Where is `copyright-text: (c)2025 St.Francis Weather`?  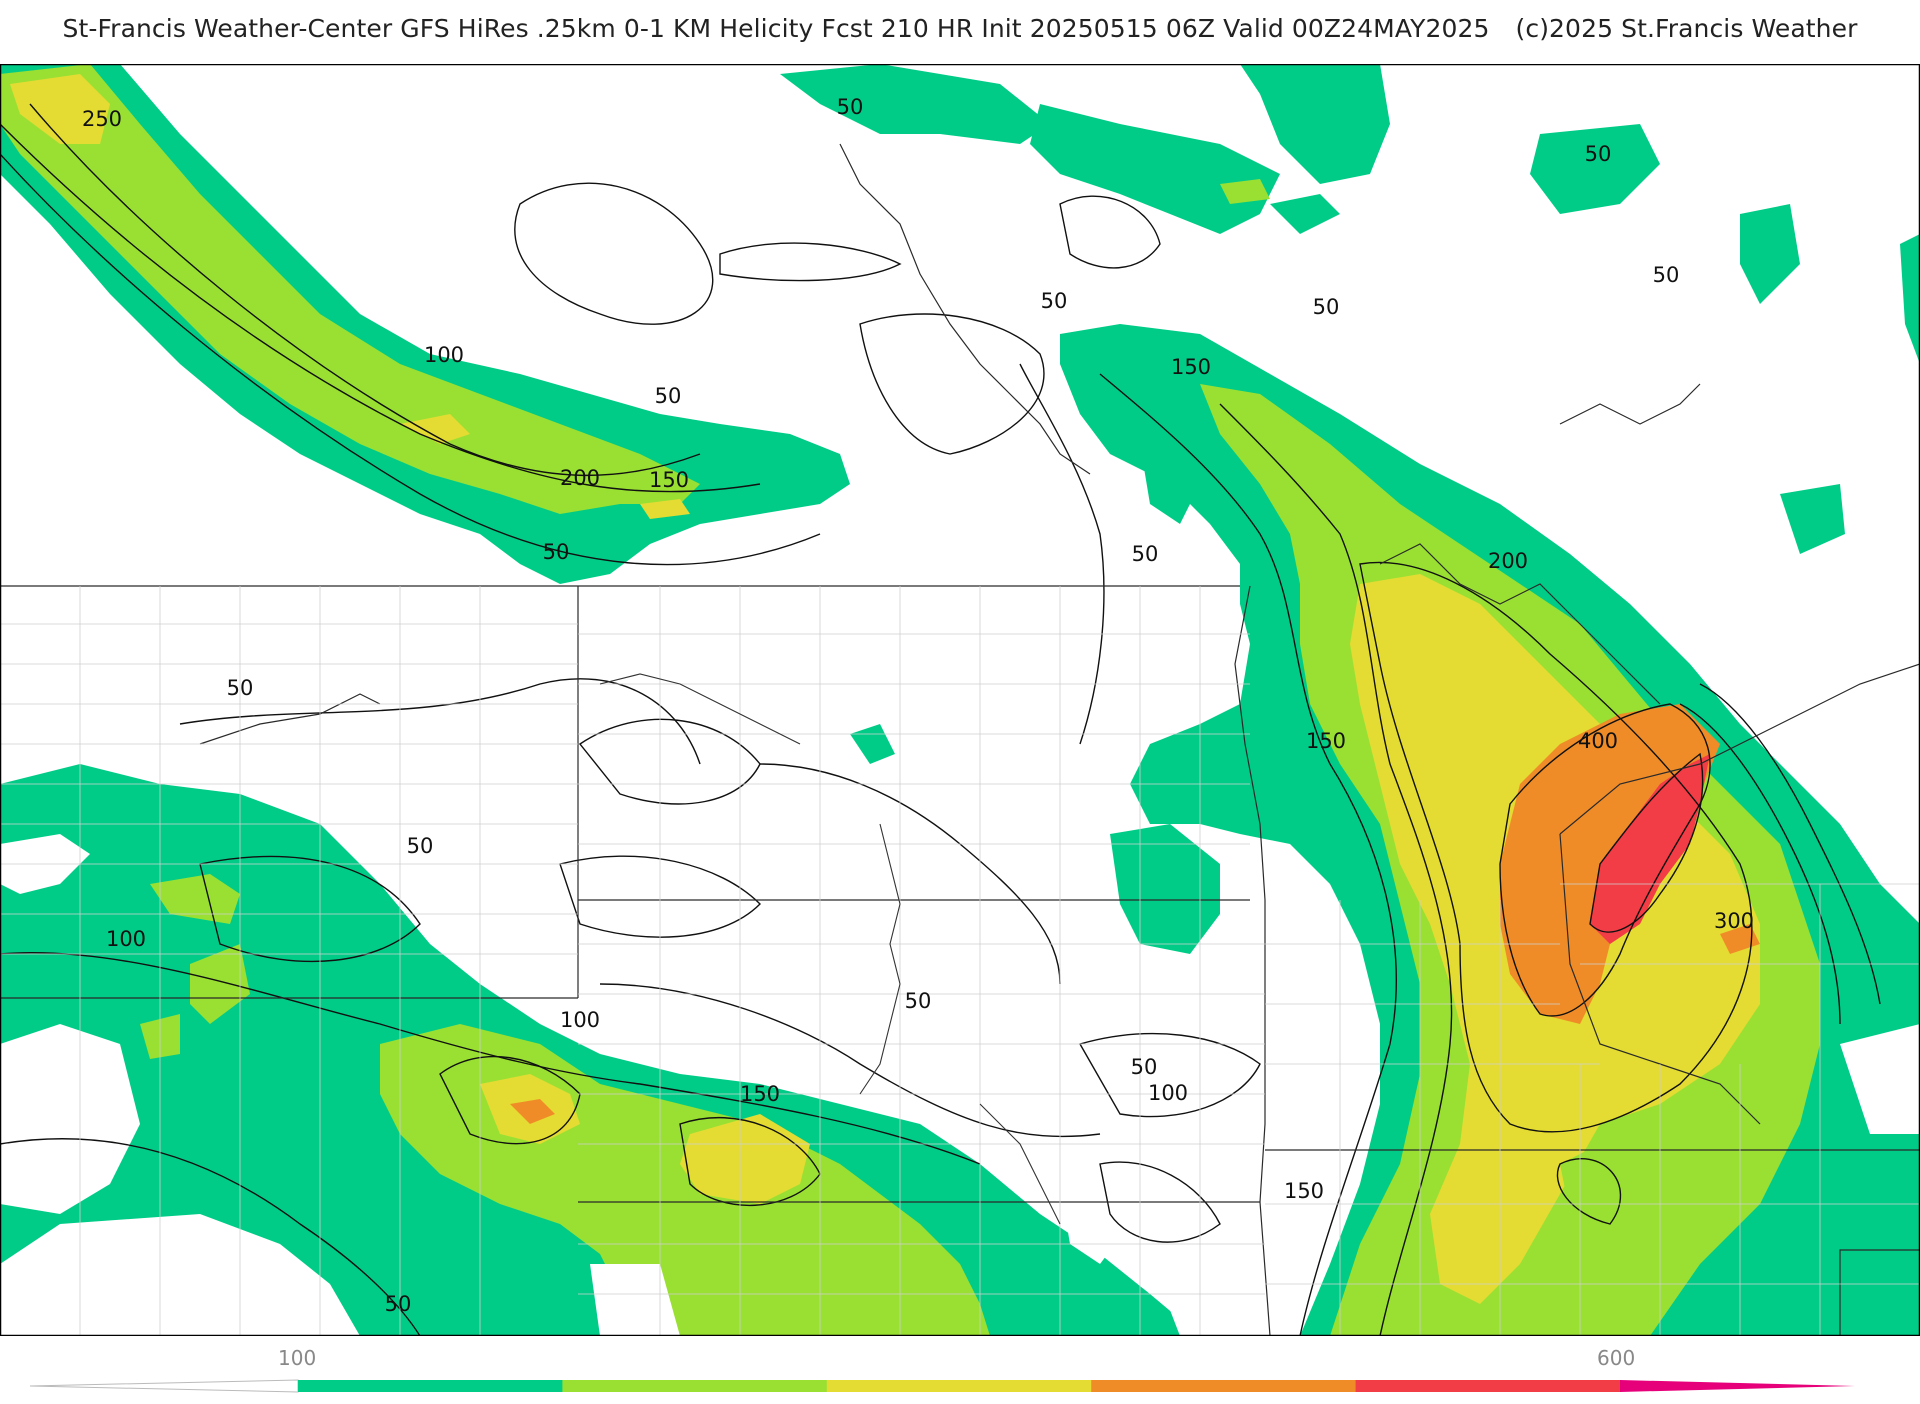 copyright-text: (c)2025 St.Francis Weather is located at coordinates (1686, 28).